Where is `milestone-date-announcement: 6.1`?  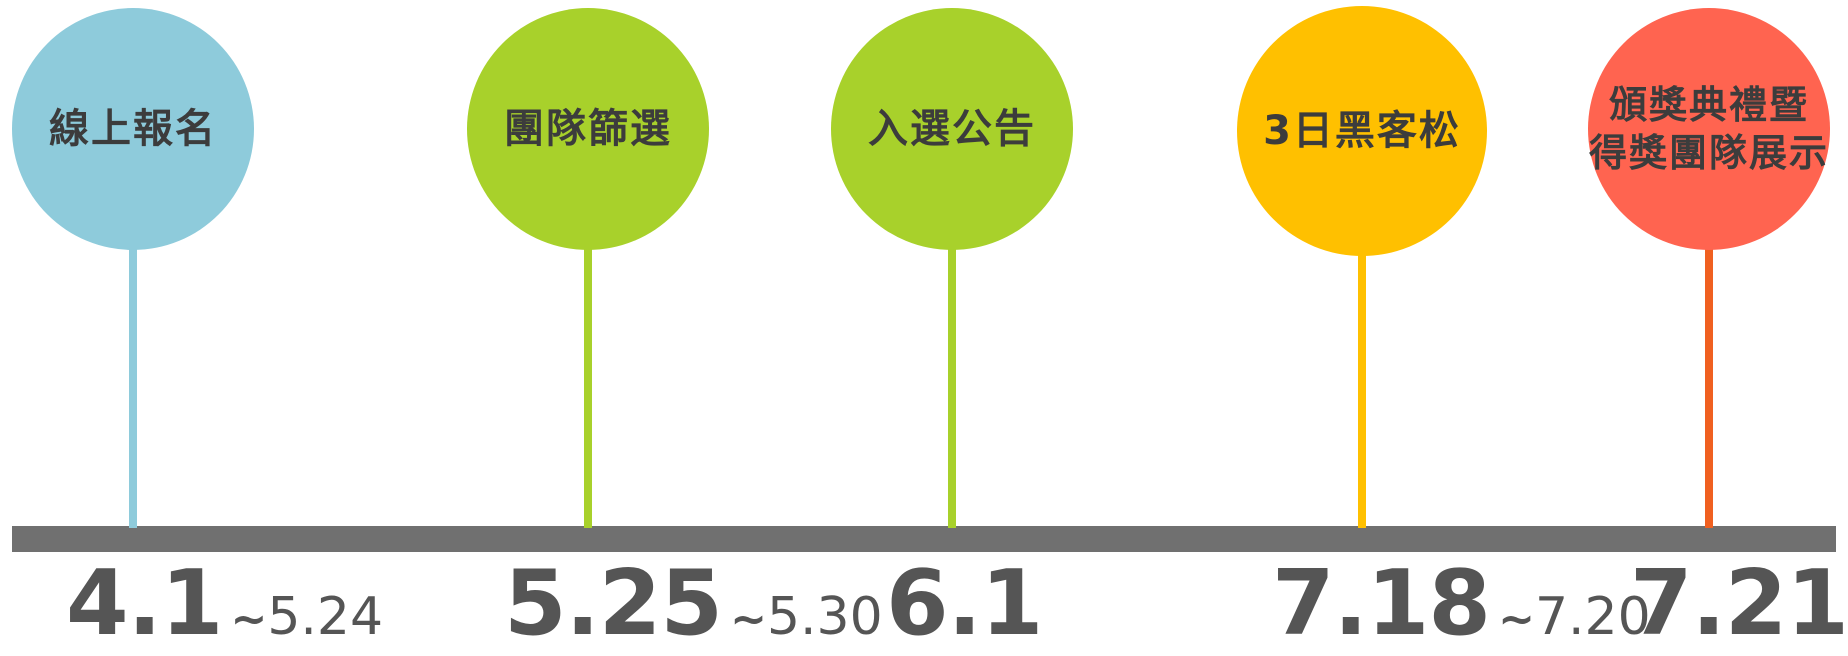
milestone-date-announcement: 6.1 is located at coordinates (964, 603).